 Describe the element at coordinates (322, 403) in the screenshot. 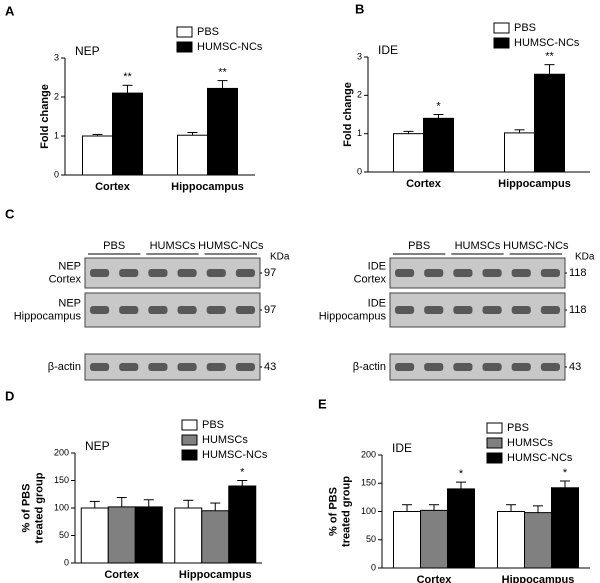

I see `panel-label: E` at that location.